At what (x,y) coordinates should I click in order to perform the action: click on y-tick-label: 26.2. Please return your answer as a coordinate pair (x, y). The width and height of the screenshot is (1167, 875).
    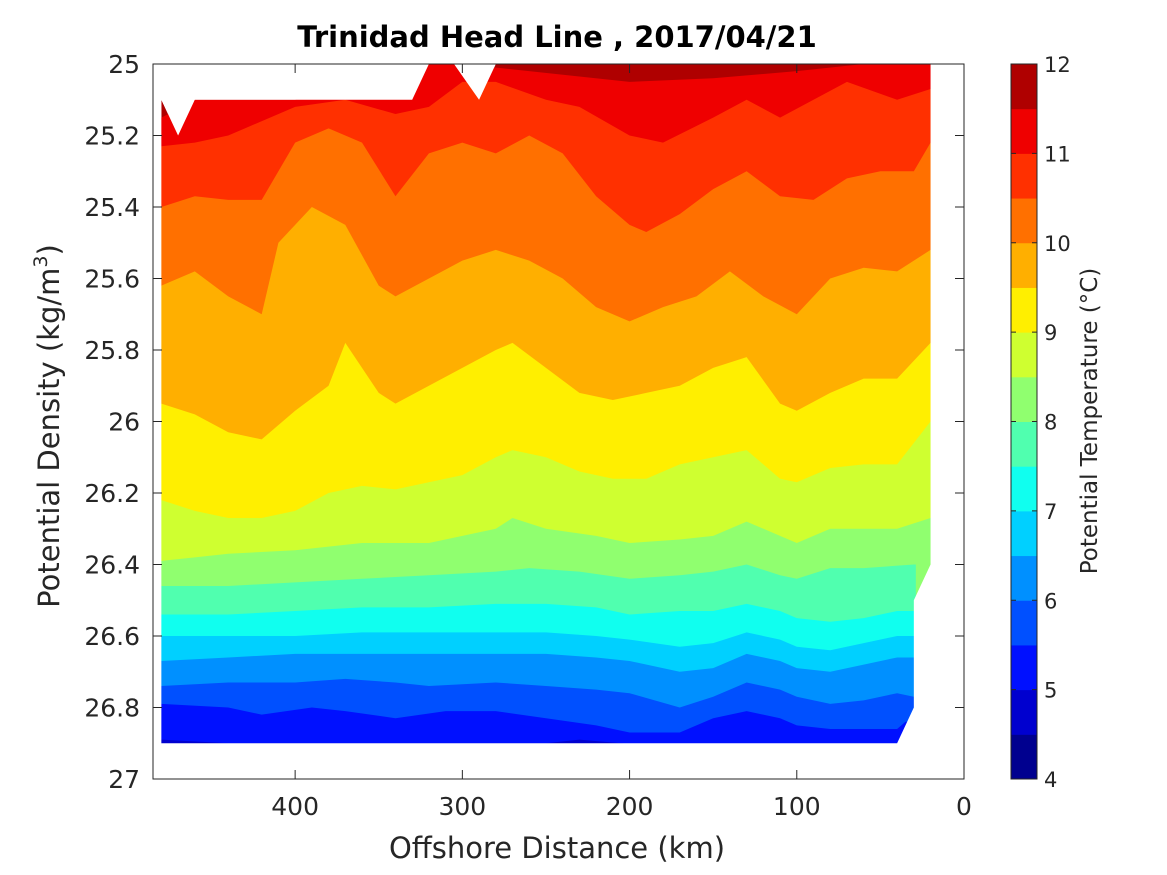
    Looking at the image, I should click on (112, 493).